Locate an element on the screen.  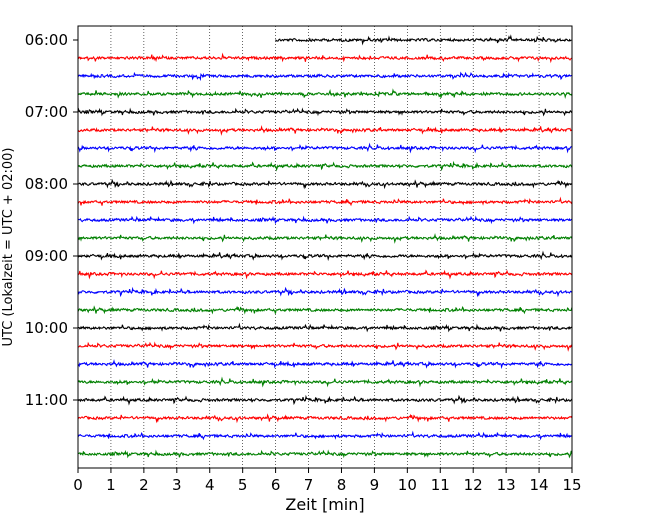
x-tick-label: 11 is located at coordinates (440, 485).